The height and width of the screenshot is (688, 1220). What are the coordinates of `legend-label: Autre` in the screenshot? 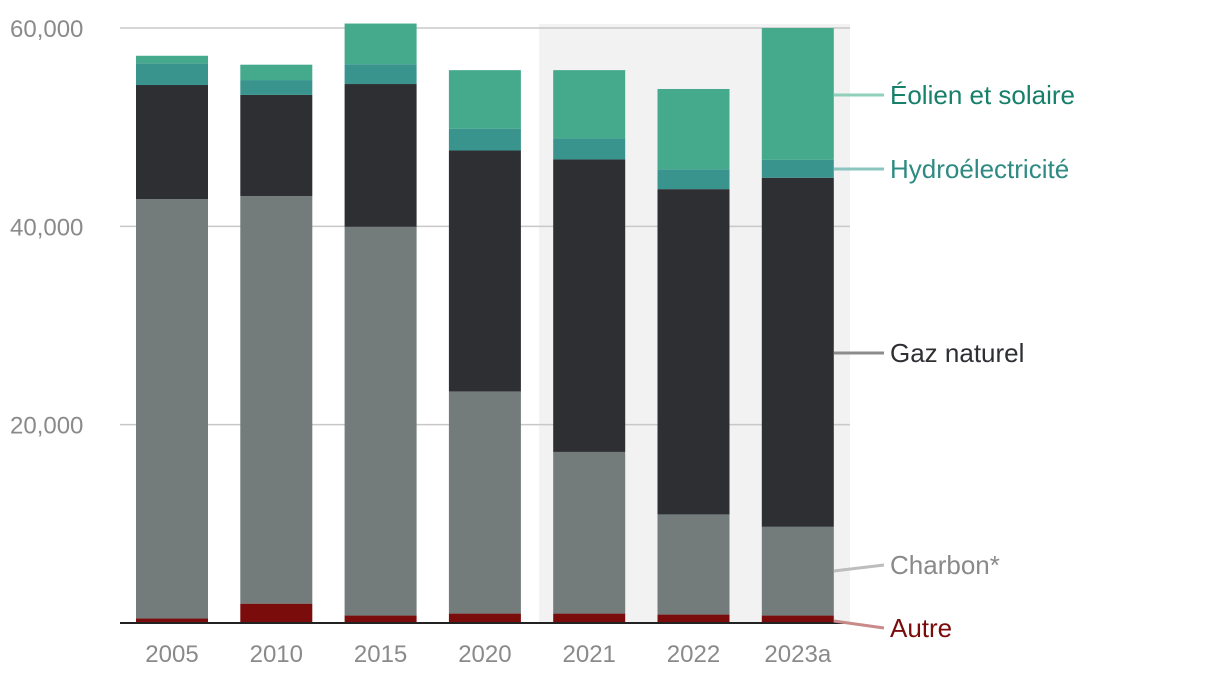 It's located at (921, 628).